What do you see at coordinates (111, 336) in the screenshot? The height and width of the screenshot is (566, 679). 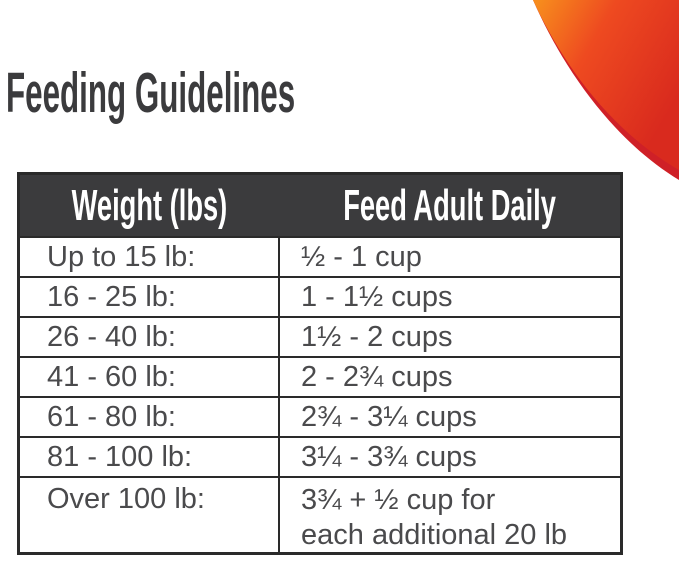 I see `weight-cell: 26 - 40 lb:` at bounding box center [111, 336].